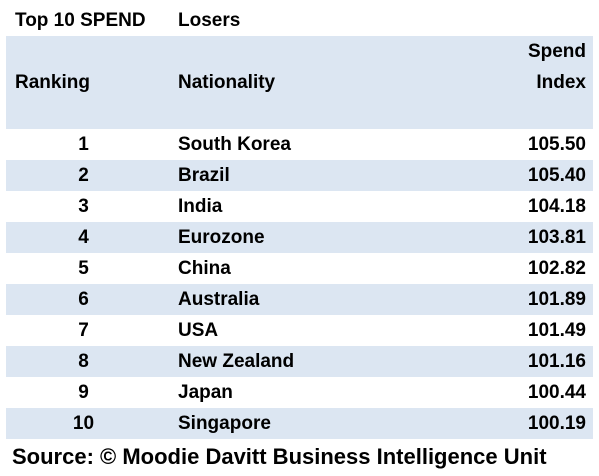  I want to click on table-row: 5 China 102.82, so click(299, 268).